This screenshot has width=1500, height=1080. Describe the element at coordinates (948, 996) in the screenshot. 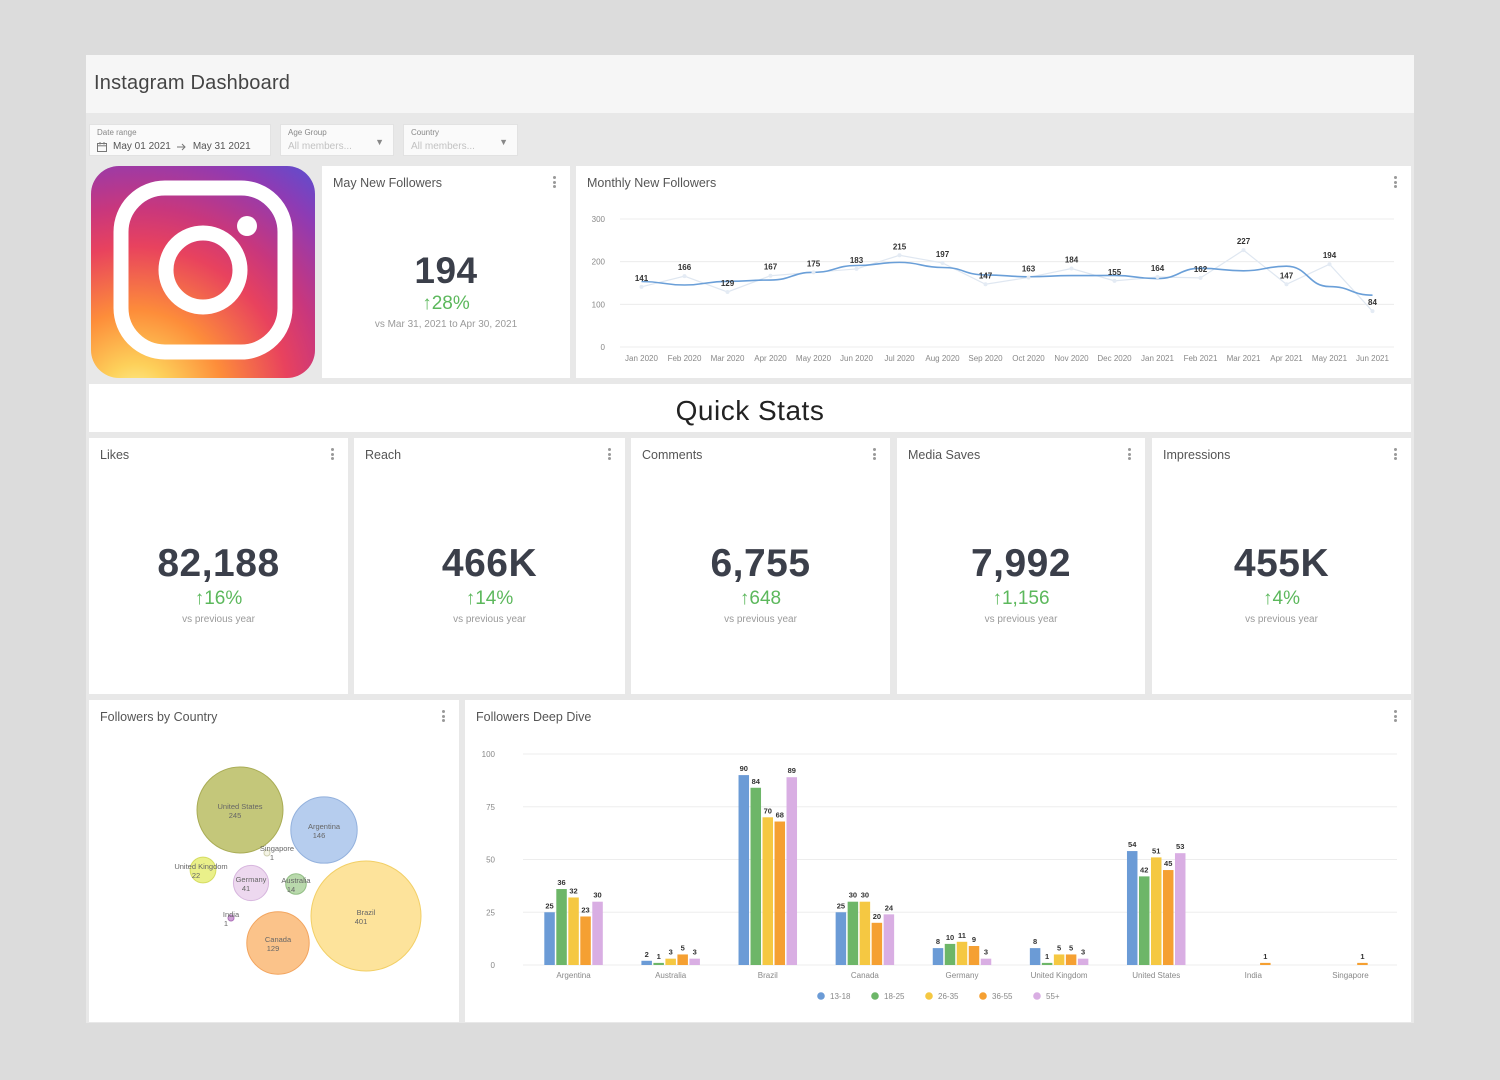

I see `legend-label: 26-35` at that location.